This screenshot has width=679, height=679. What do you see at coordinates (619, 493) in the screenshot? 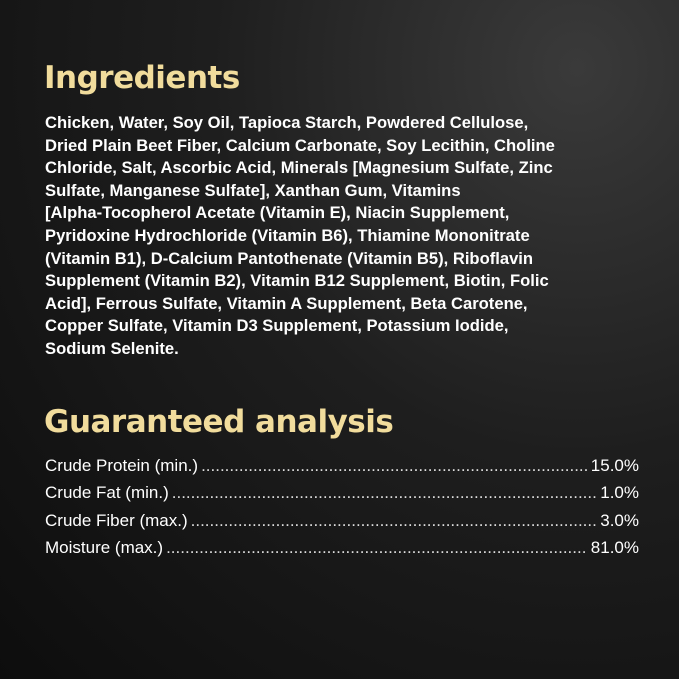
I see `analysis-value: 1.0%` at bounding box center [619, 493].